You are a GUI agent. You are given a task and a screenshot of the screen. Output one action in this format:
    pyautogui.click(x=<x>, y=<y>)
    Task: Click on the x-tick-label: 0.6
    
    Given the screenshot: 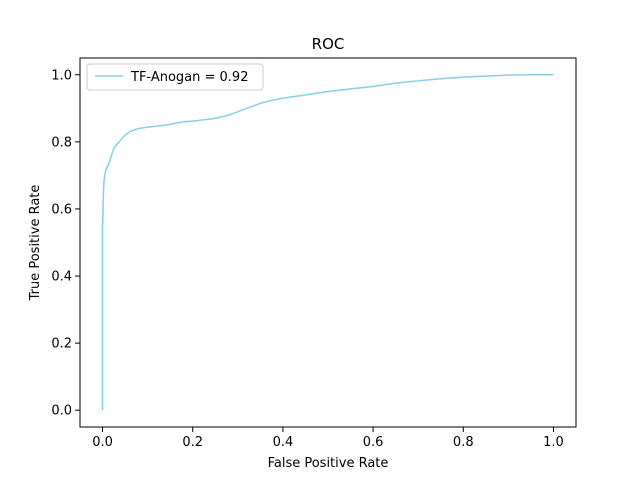 What is the action you would take?
    pyautogui.click(x=373, y=442)
    